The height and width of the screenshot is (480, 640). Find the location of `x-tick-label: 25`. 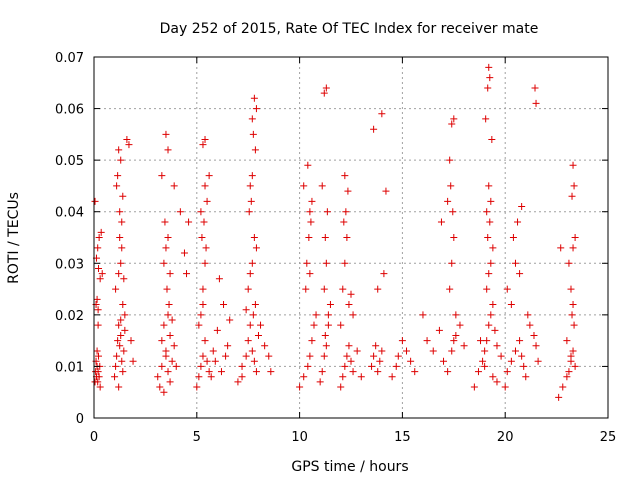

x-tick-label: 25 is located at coordinates (608, 437).